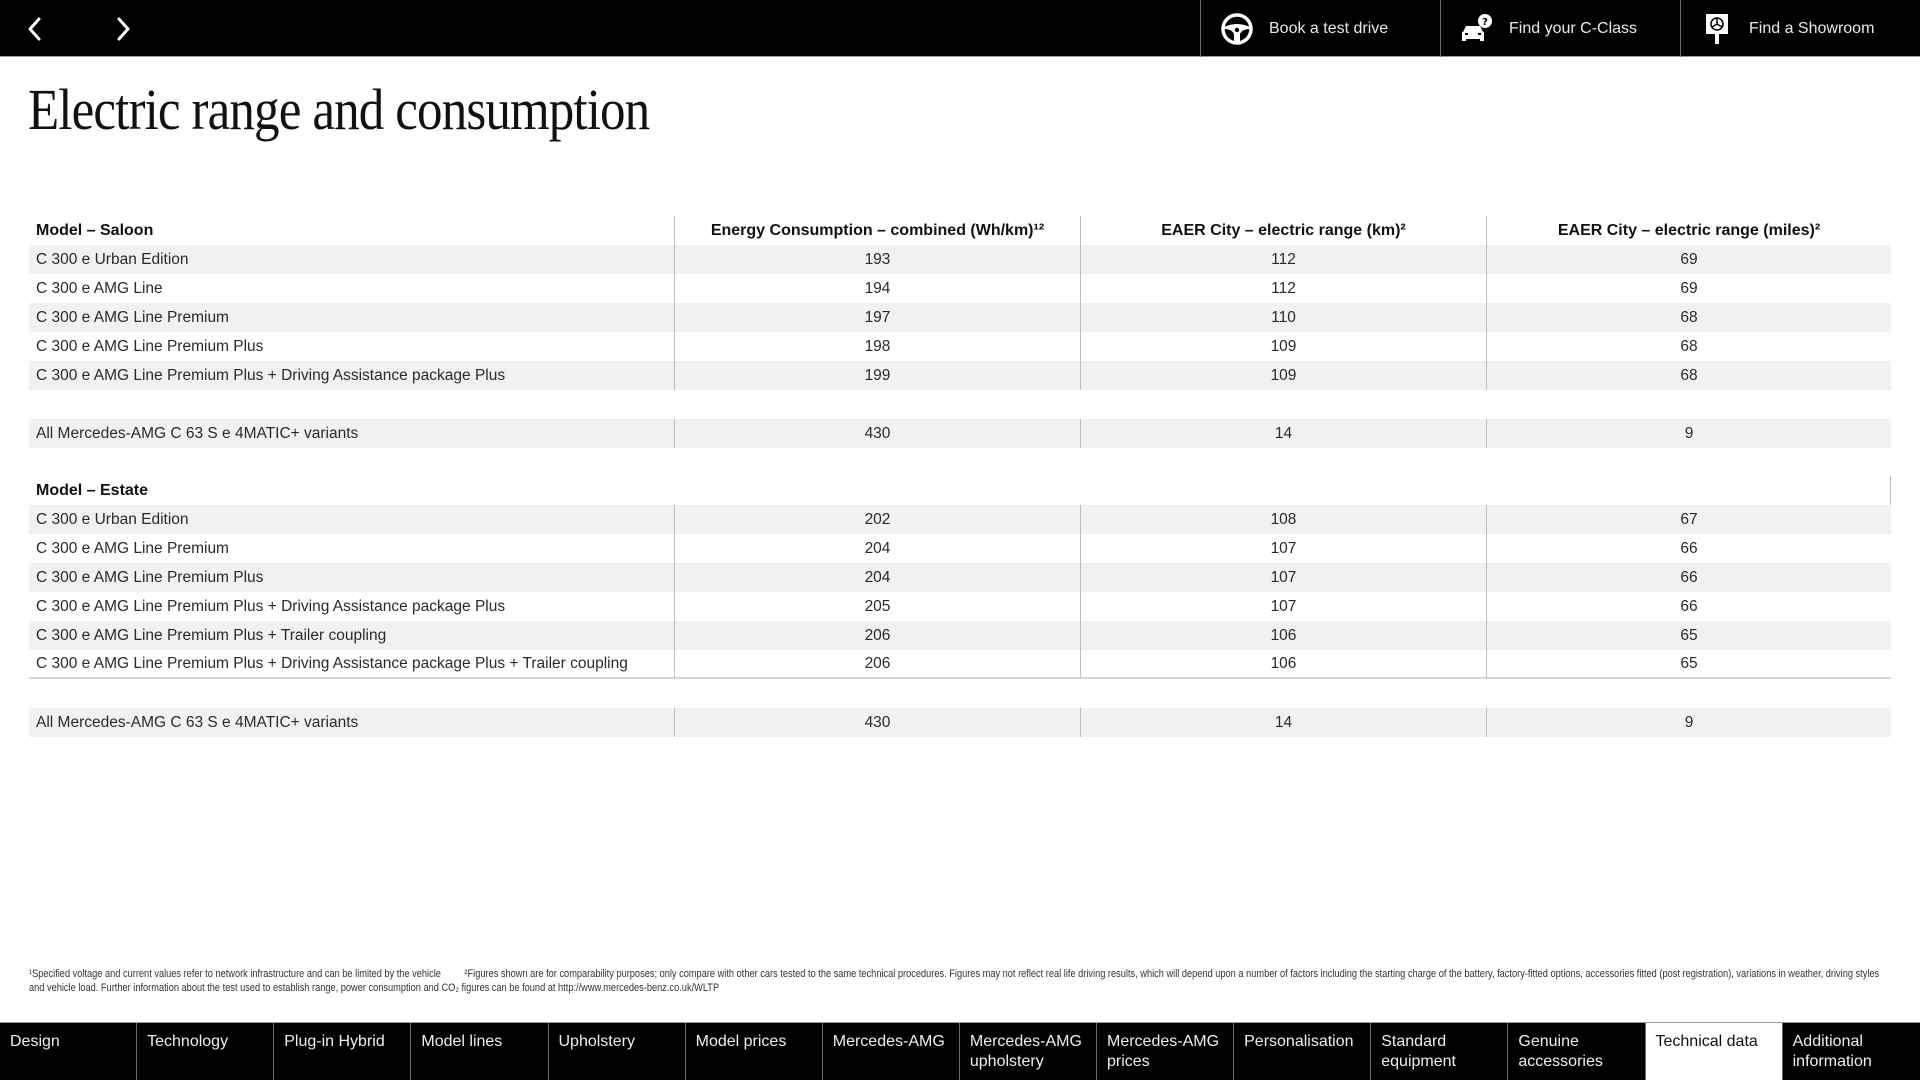 Image resolution: width=1920 pixels, height=1080 pixels. I want to click on page-title: Electric range and consumption, so click(339, 109).